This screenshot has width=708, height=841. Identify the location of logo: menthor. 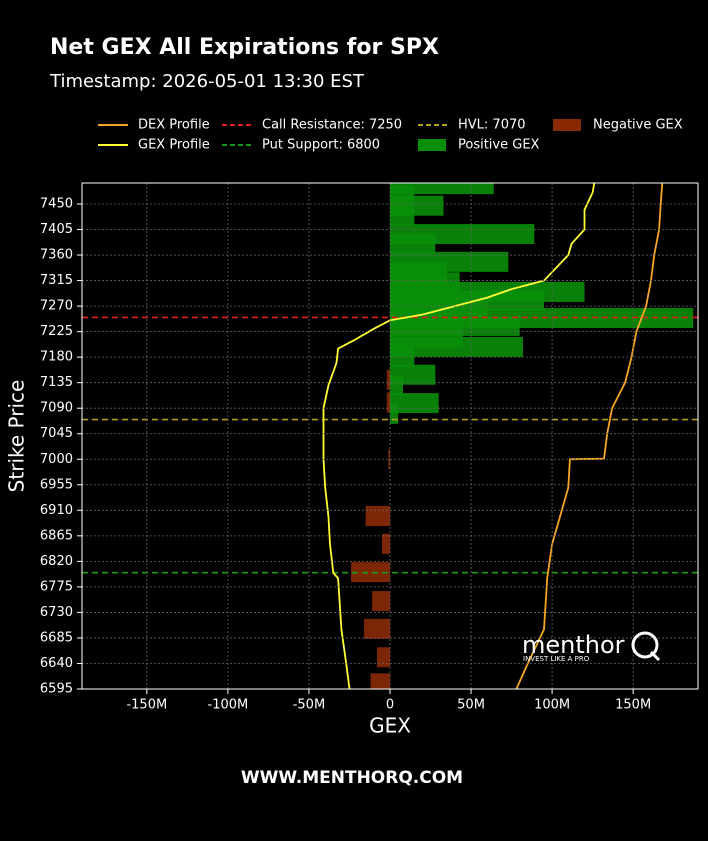
(573, 645).